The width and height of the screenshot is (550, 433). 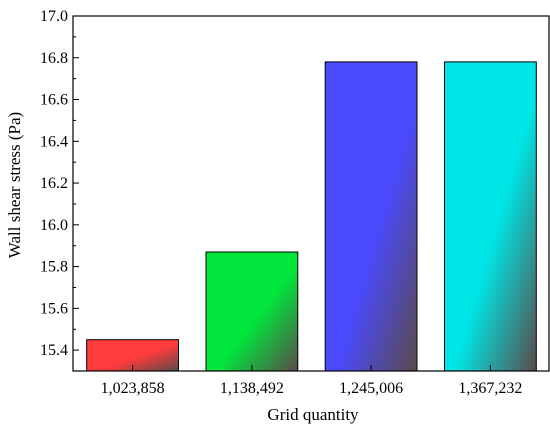 I want to click on y-tick-label: 15.8, so click(x=54, y=267).